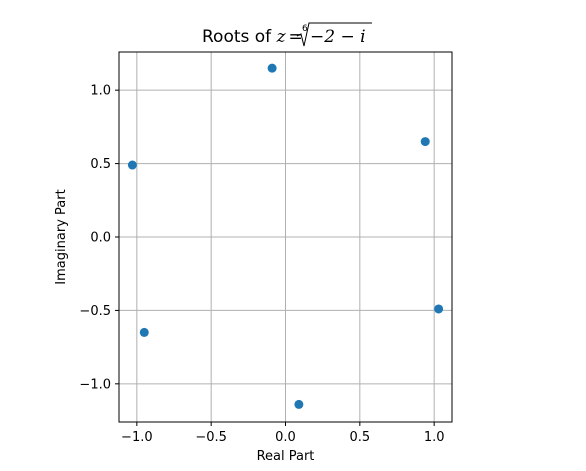  What do you see at coordinates (338, 37) in the screenshot?
I see `chart-title-radicand: −2 − i` at bounding box center [338, 37].